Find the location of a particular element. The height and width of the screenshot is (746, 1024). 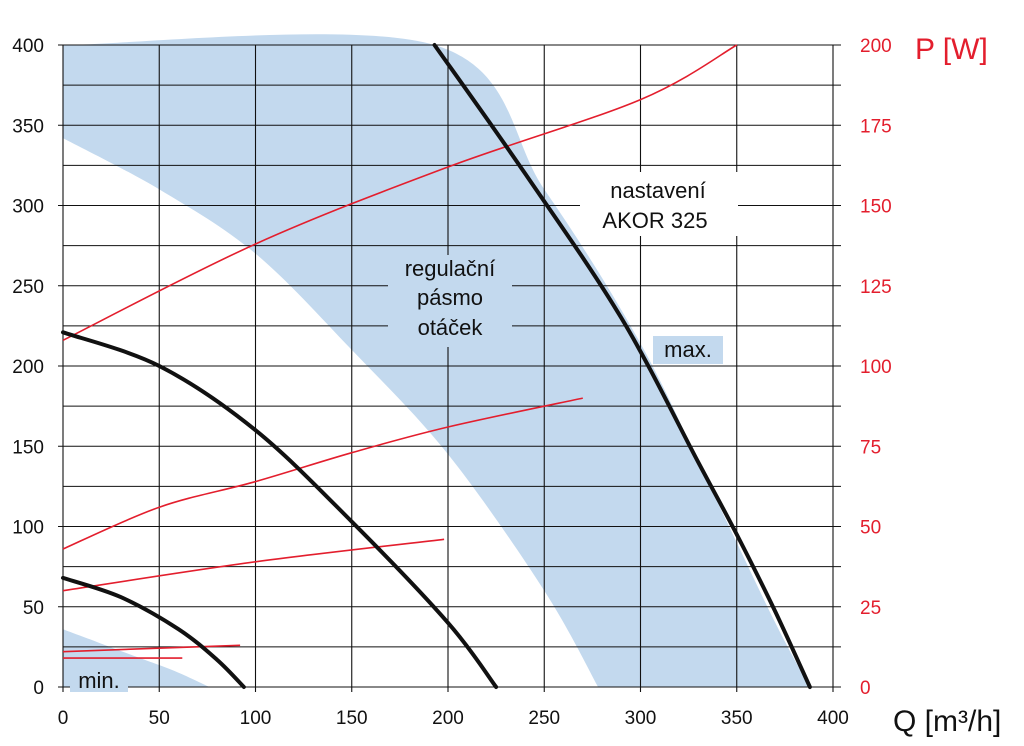

y-left-tick-label: 100 is located at coordinates (28, 528).